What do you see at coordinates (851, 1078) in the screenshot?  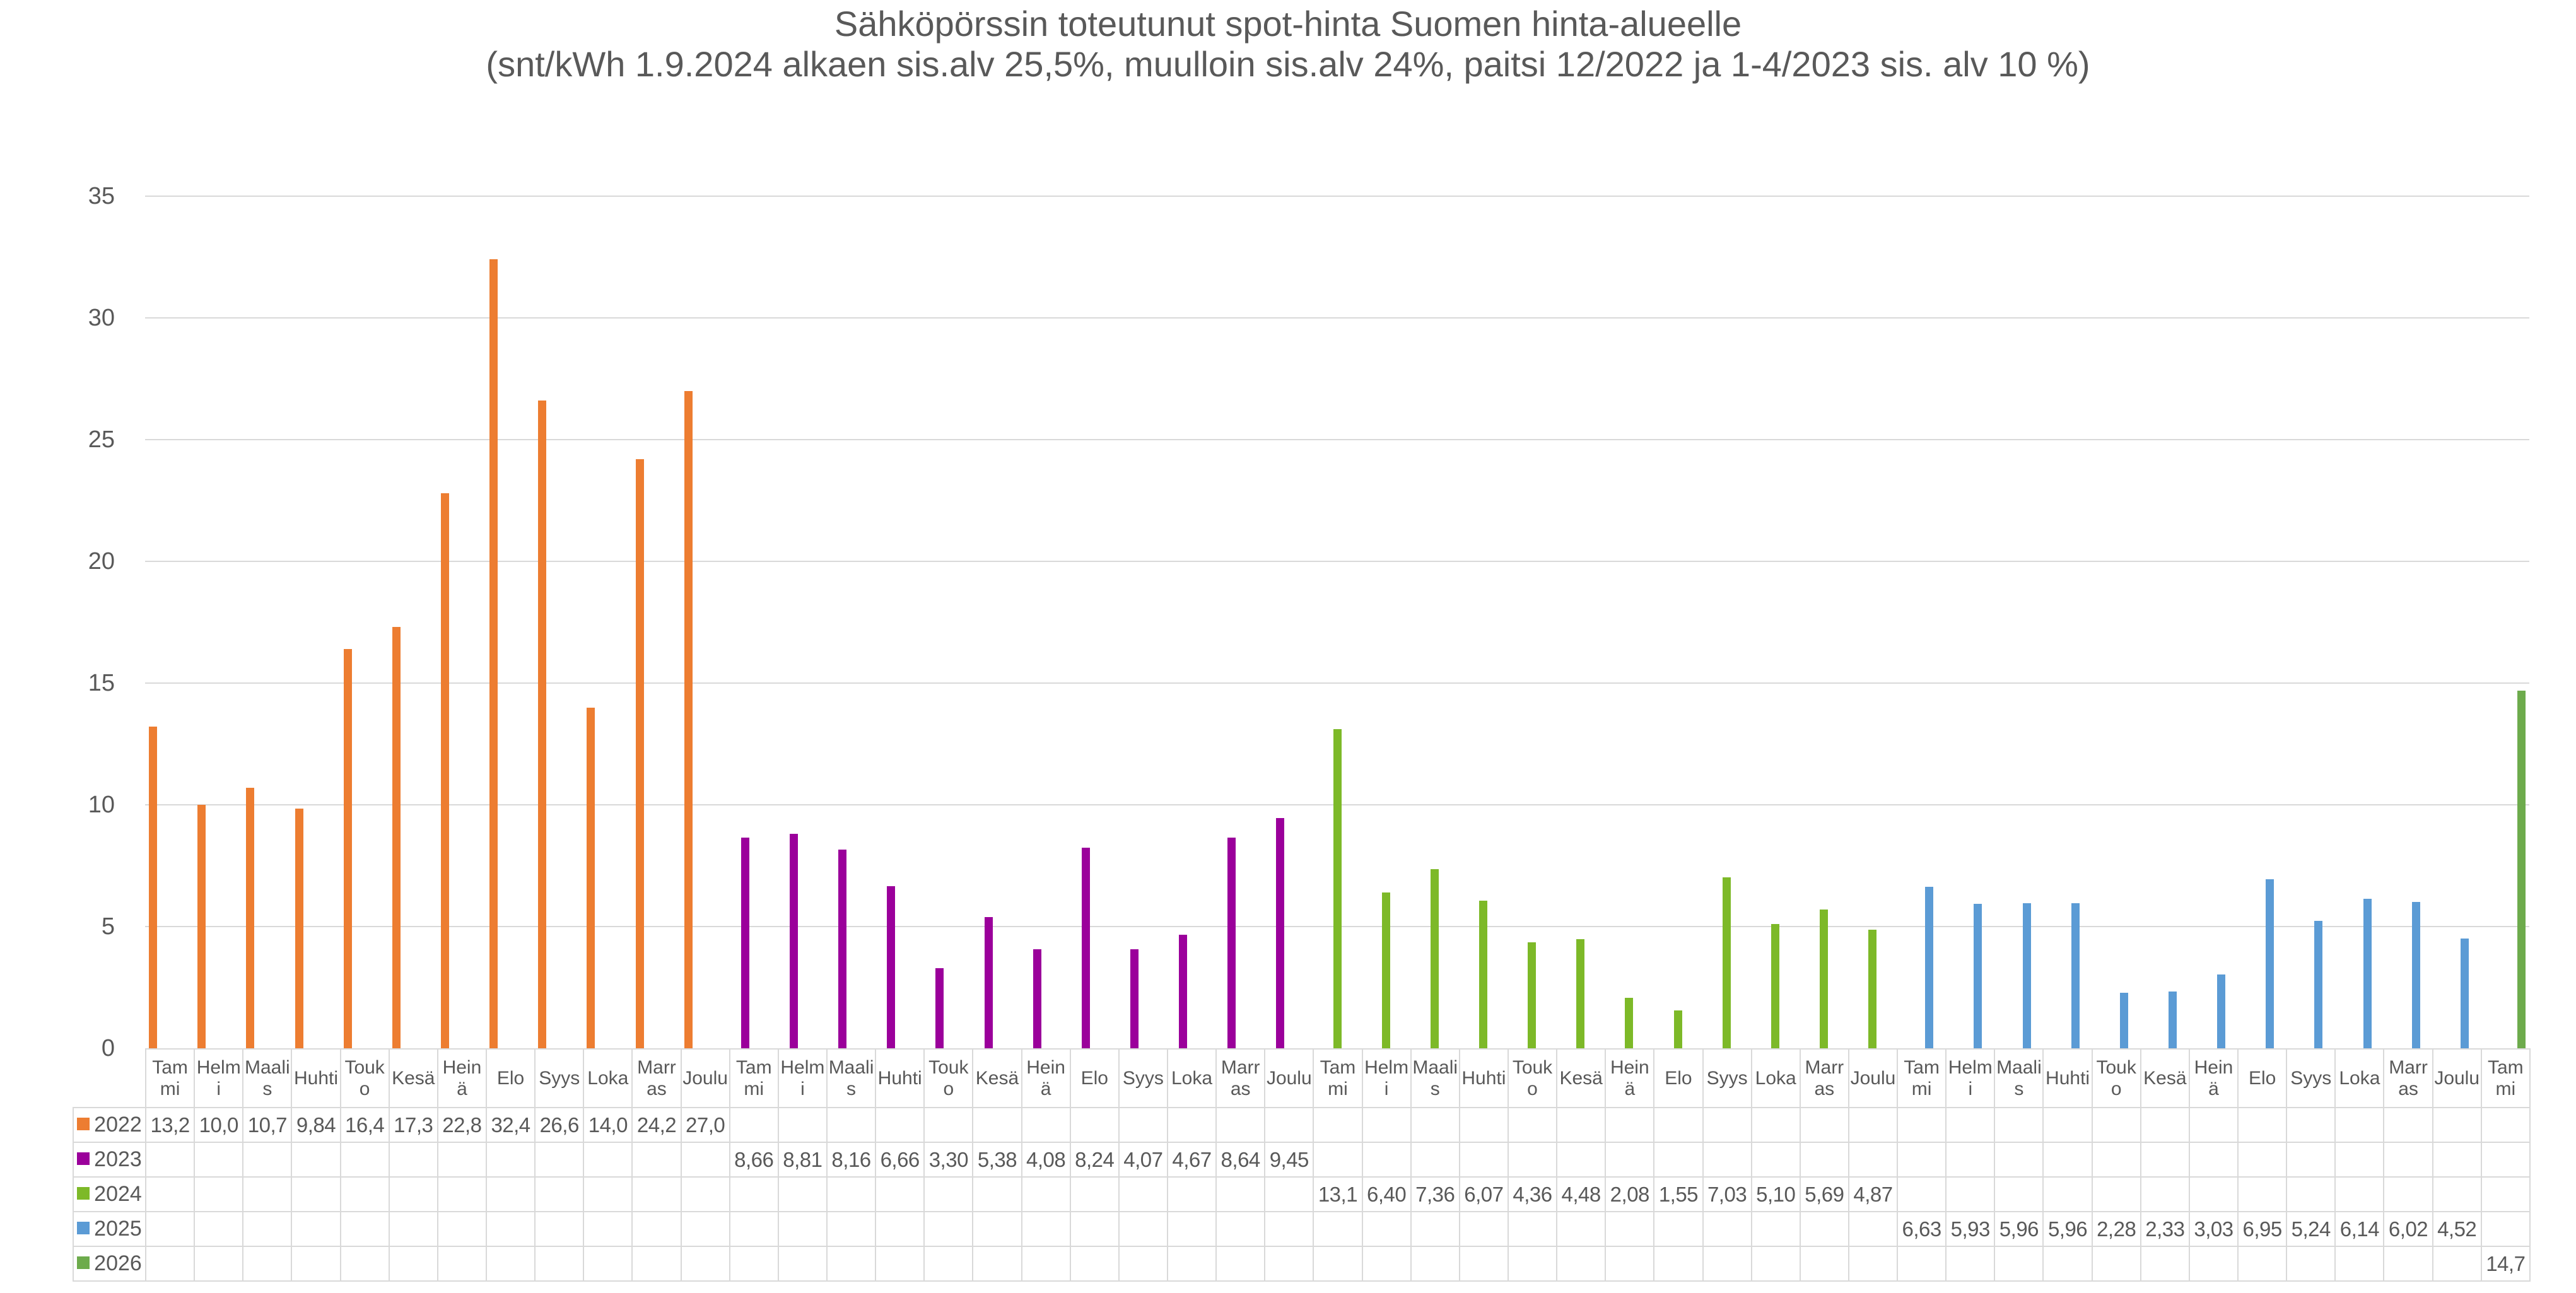 I see `month-header-2023-Maalis: Maali s` at bounding box center [851, 1078].